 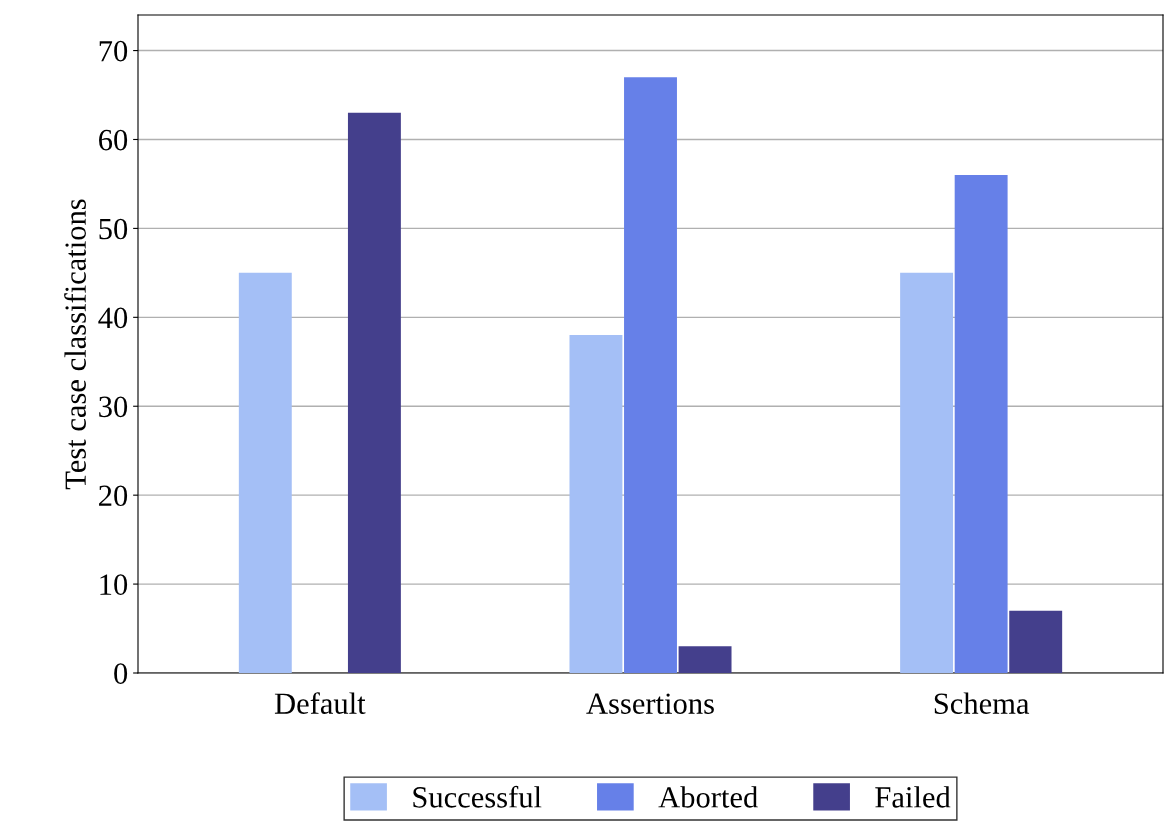 What do you see at coordinates (113, 407) in the screenshot?
I see `y-tick-label: 30` at bounding box center [113, 407].